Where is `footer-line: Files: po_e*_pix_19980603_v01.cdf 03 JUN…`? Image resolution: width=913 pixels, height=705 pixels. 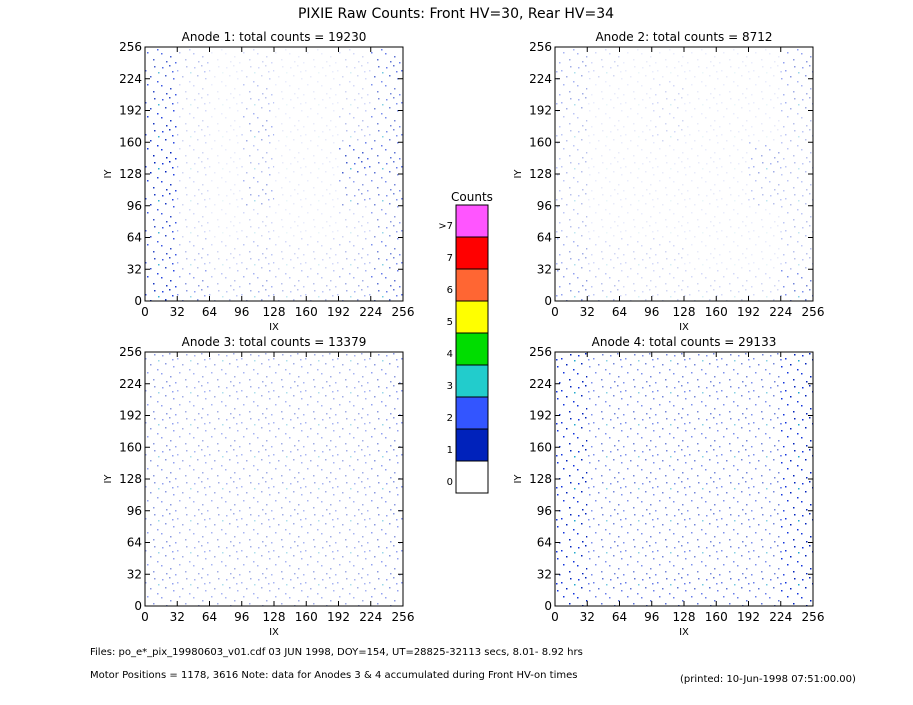
footer-line: Files: po_e*_pix_19980603_v01.cdf 03 JUN… is located at coordinates (336, 652).